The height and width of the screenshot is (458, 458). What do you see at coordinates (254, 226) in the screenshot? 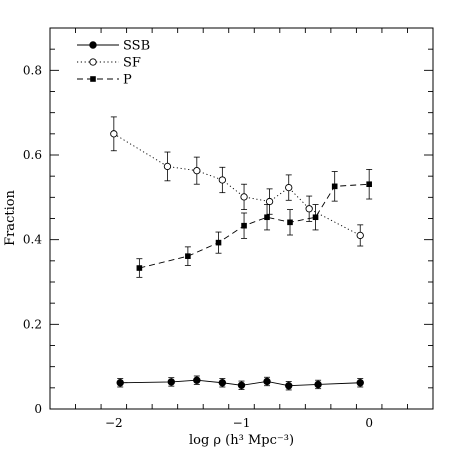
I see `series-p-line` at bounding box center [254, 226].